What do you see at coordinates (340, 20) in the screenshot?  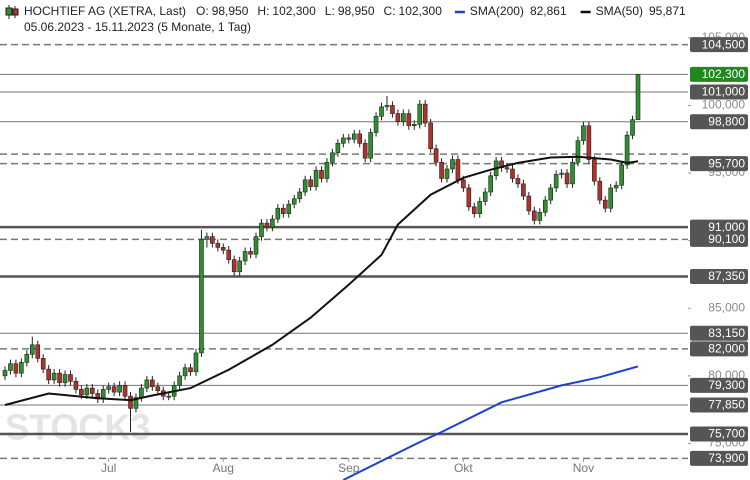 I see `header-bg` at bounding box center [340, 20].